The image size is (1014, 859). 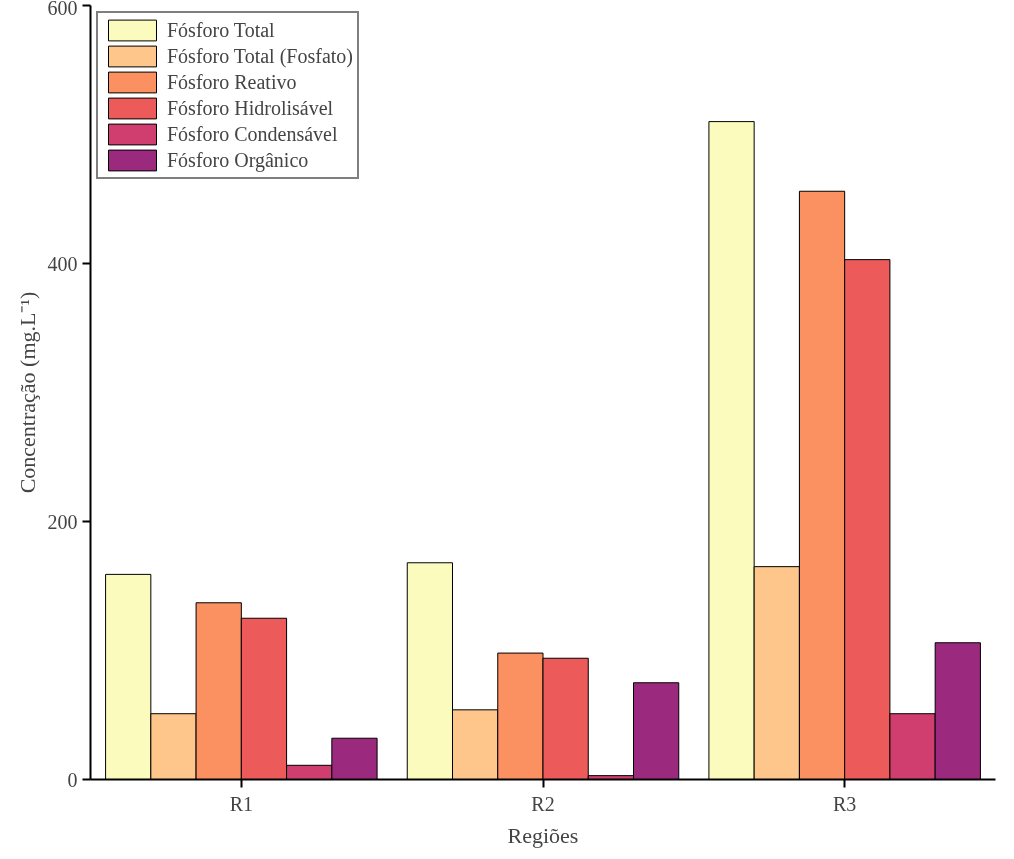 What do you see at coordinates (62, 263) in the screenshot?
I see `y-tick-label: 400` at bounding box center [62, 263].